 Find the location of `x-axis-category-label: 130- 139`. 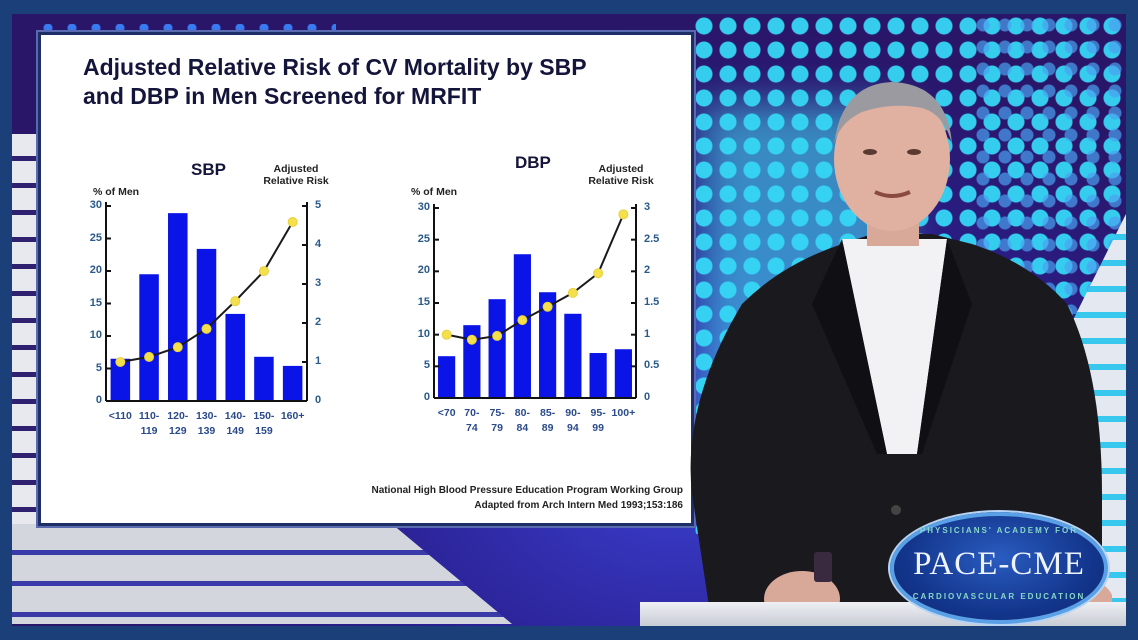

x-axis-category-label: 130- 139 is located at coordinates (206, 423).